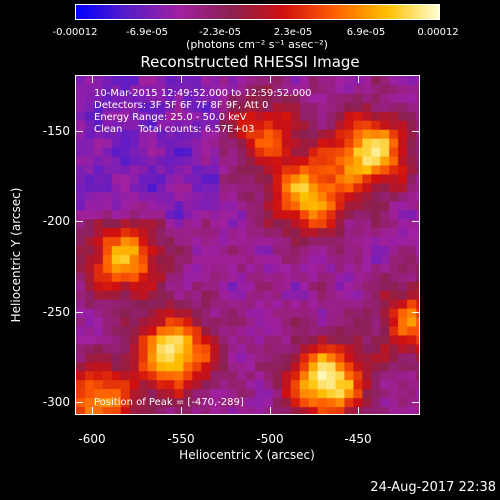 Image resolution: width=500 pixels, height=500 pixels. I want to click on y-tick-label: -150, so click(56, 131).